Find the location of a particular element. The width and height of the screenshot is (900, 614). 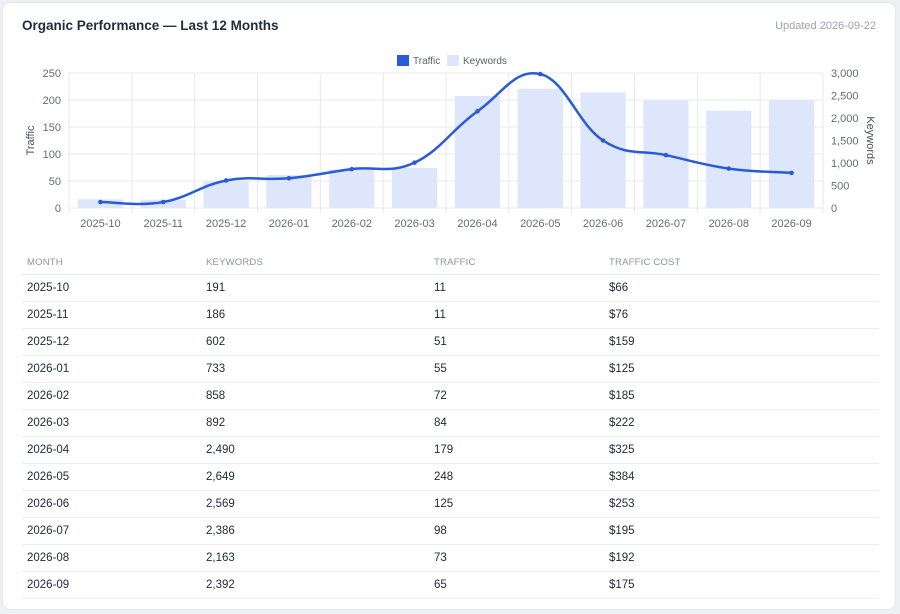

traffic-cell: 55 is located at coordinates (516, 369).